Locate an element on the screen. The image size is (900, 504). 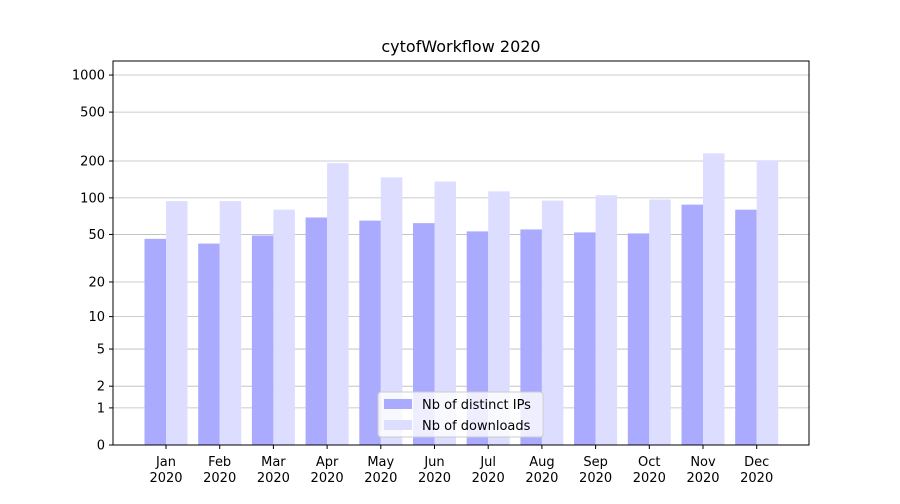
x-tick-label: Jun 2020 is located at coordinates (434, 470).